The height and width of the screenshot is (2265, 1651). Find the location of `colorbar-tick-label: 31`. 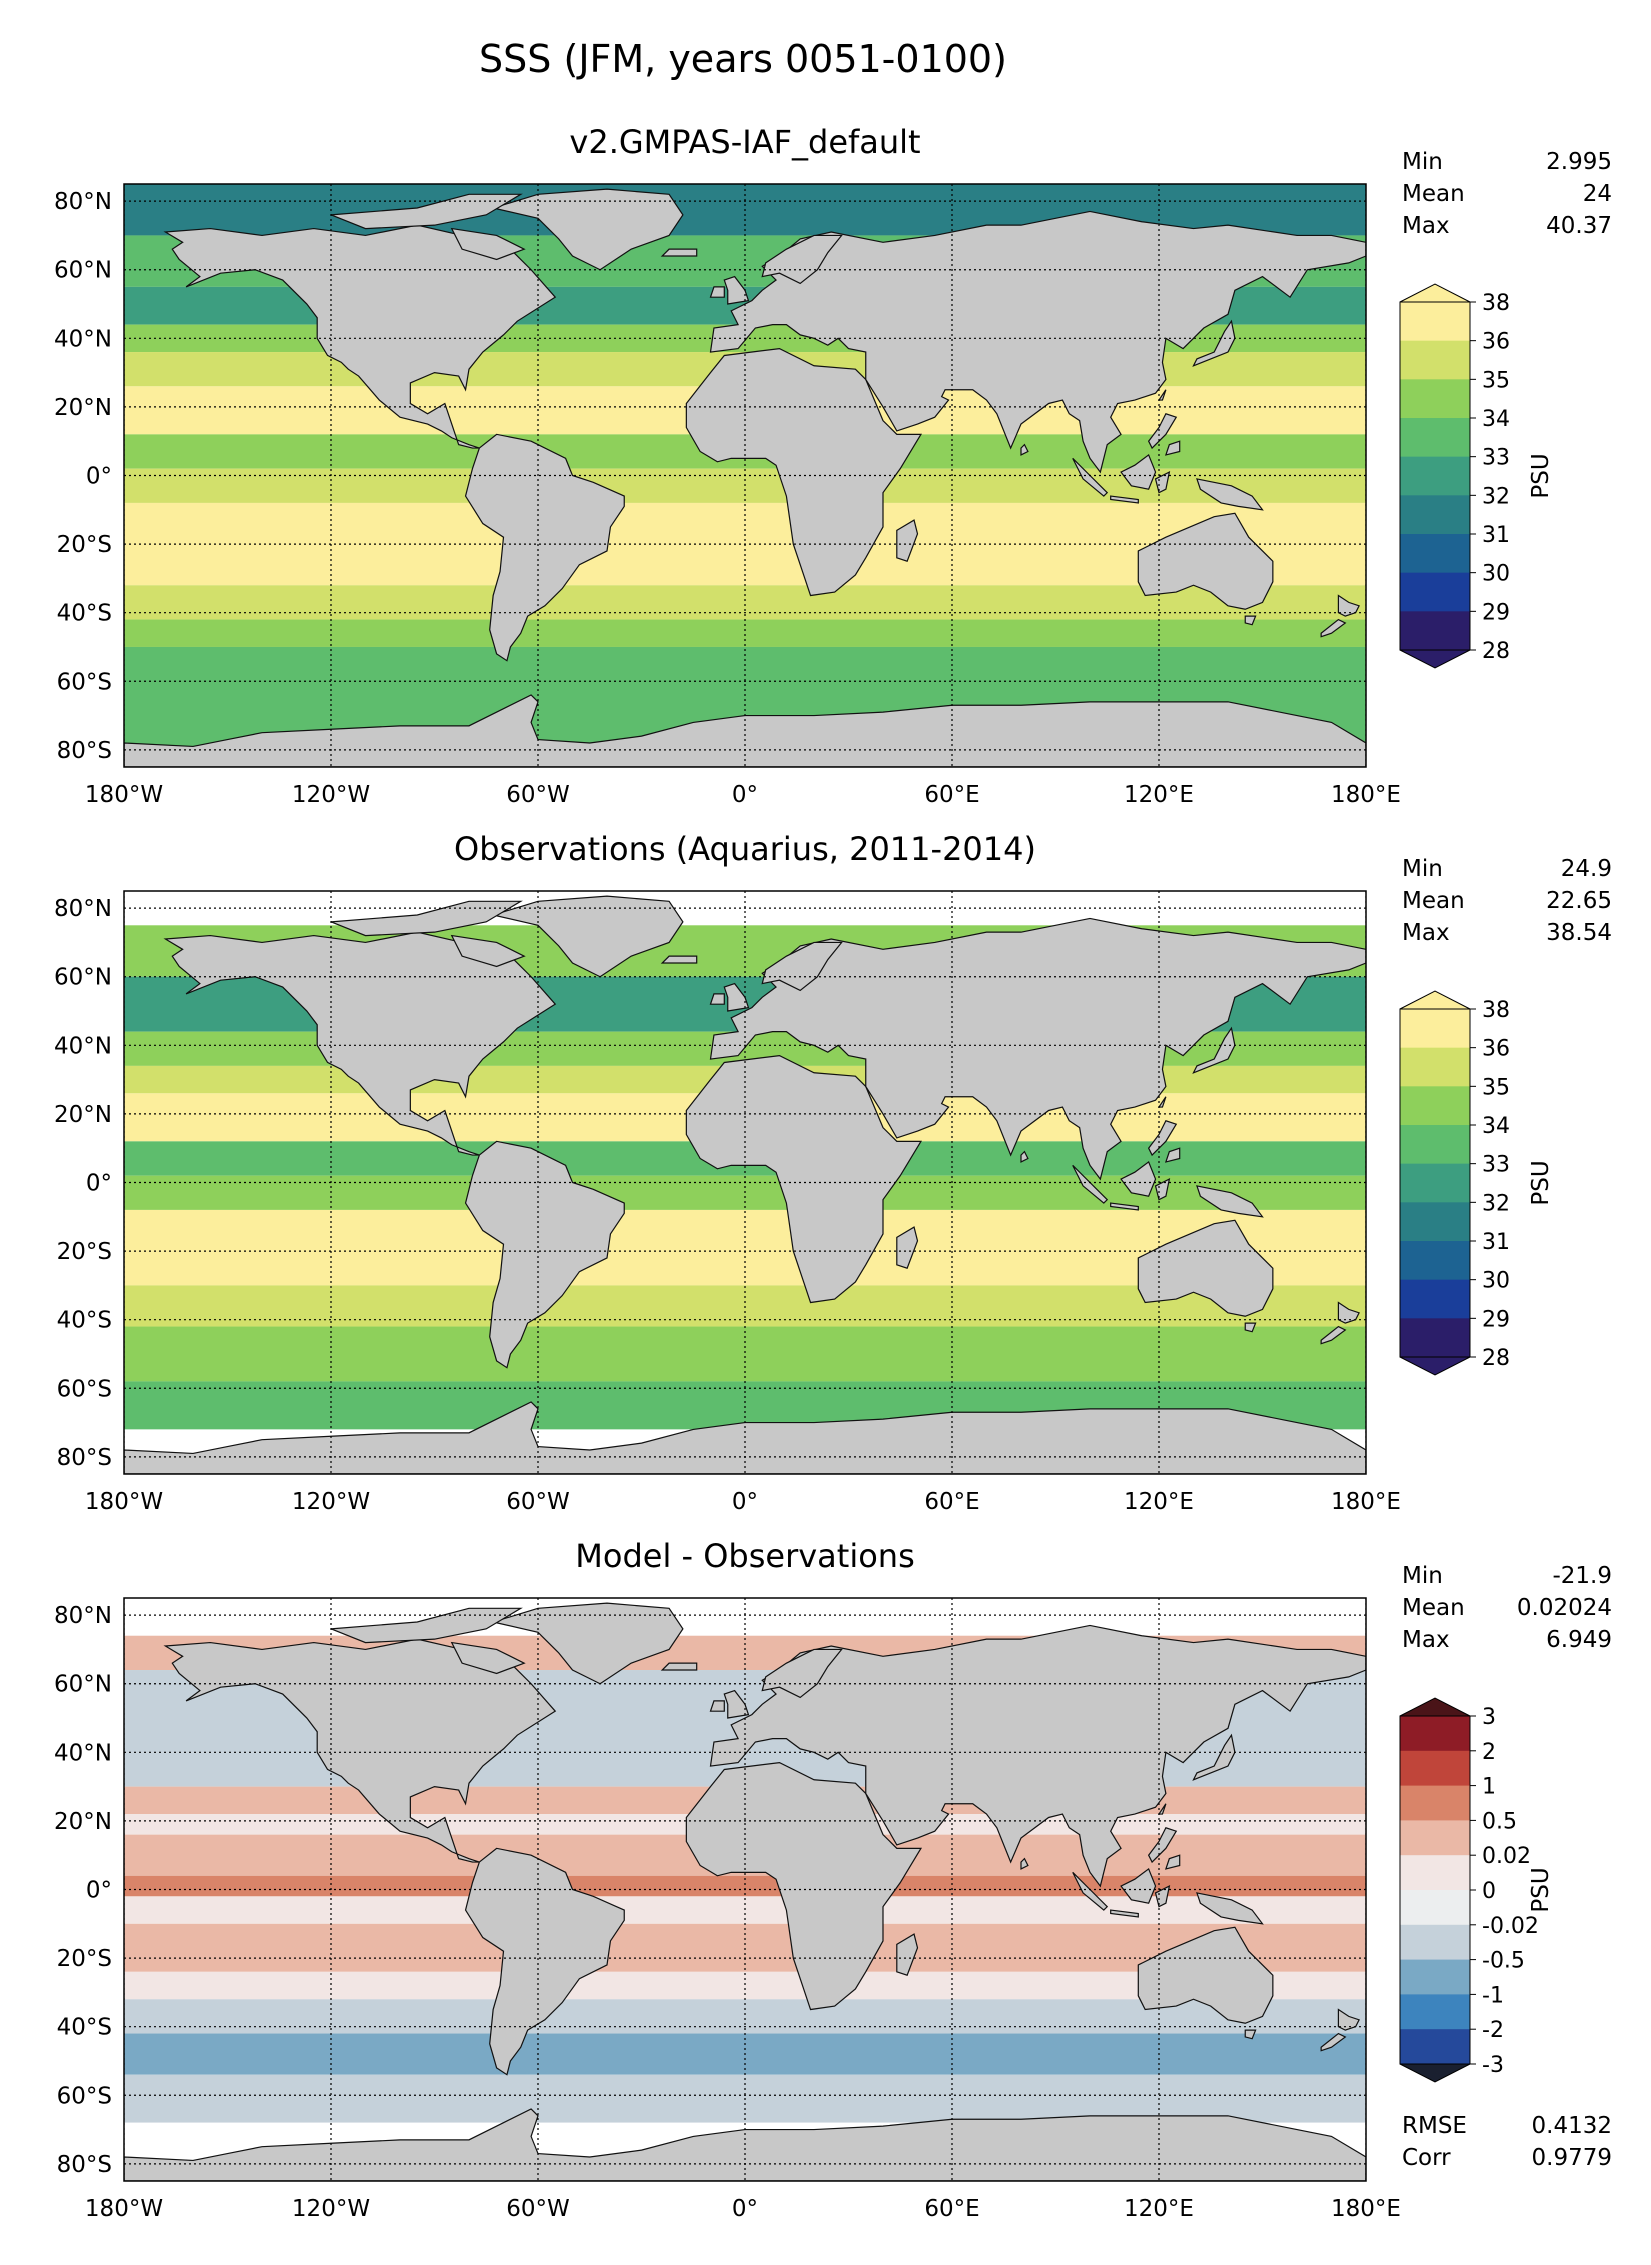

colorbar-tick-label: 31 is located at coordinates (1496, 535).